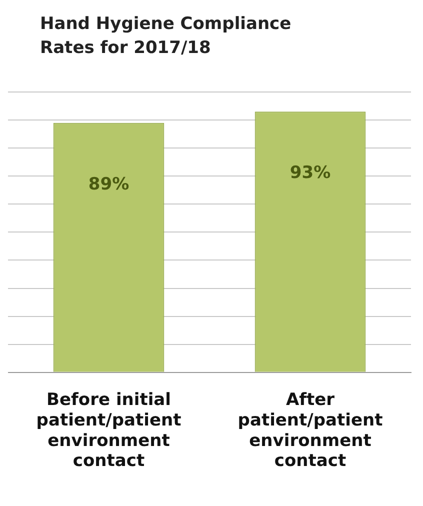 This screenshot has height=506, width=423. What do you see at coordinates (109, 431) in the screenshot?
I see `x-tick-label: Before initial patient/patient environment contact` at bounding box center [109, 431].